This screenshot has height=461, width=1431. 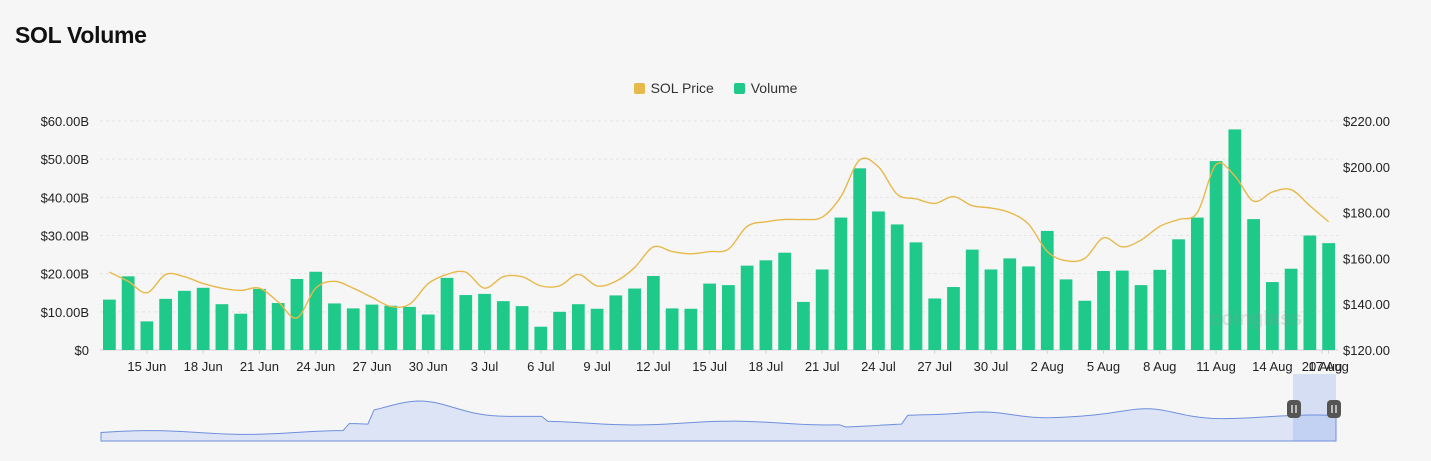 What do you see at coordinates (65, 197) in the screenshot?
I see `y-left-tick-label: $40.00B` at bounding box center [65, 197].